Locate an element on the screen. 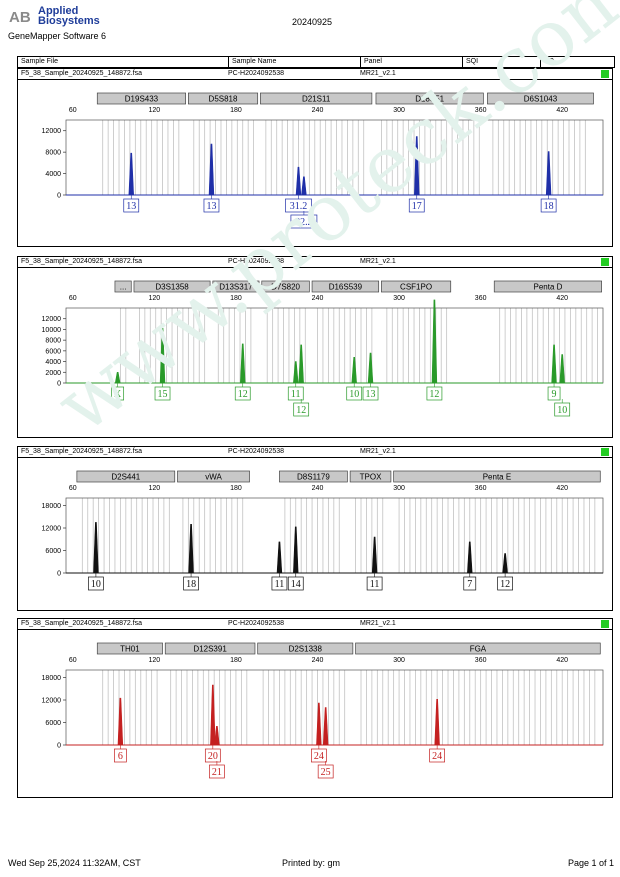 Image resolution: width=620 pixels, height=877 pixels. marker-label: D12S391 is located at coordinates (210, 648).